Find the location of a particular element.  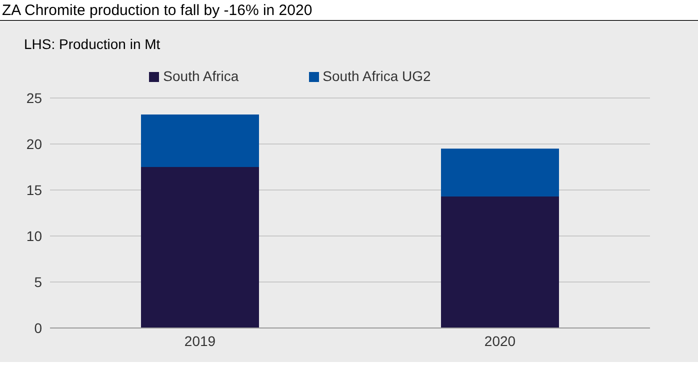

chart-subtitle: LHS: Production in Mt is located at coordinates (92, 44).